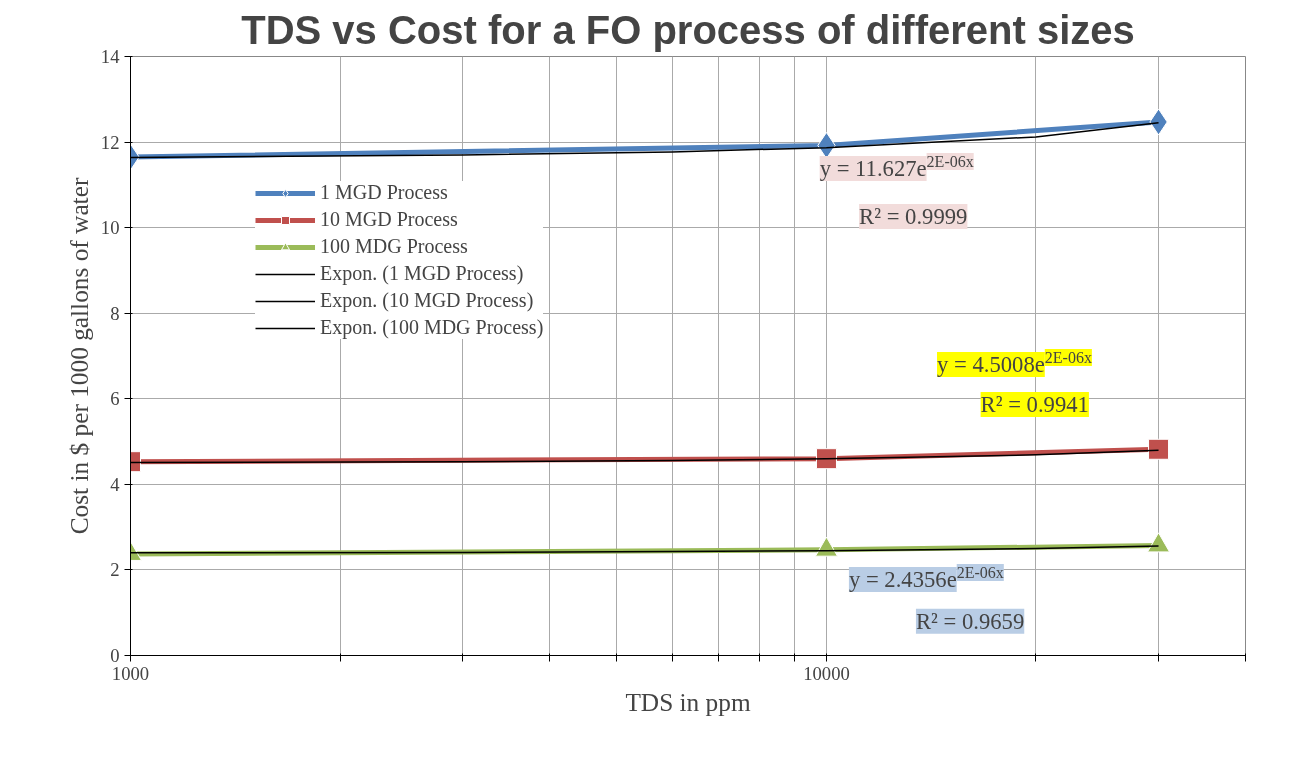 Image resolution: width=1308 pixels, height=757 pixels. What do you see at coordinates (110, 142) in the screenshot?
I see `y-tick-label: 12` at bounding box center [110, 142].